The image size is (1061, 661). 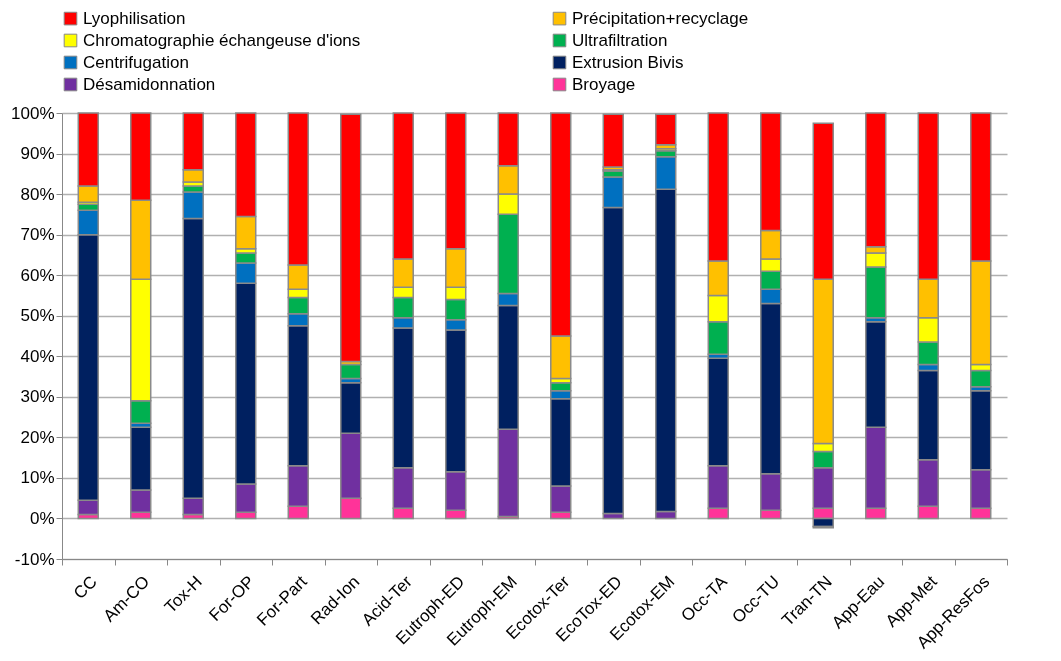 What do you see at coordinates (37, 154) in the screenshot?
I see `y-tick-label: 90%` at bounding box center [37, 154].